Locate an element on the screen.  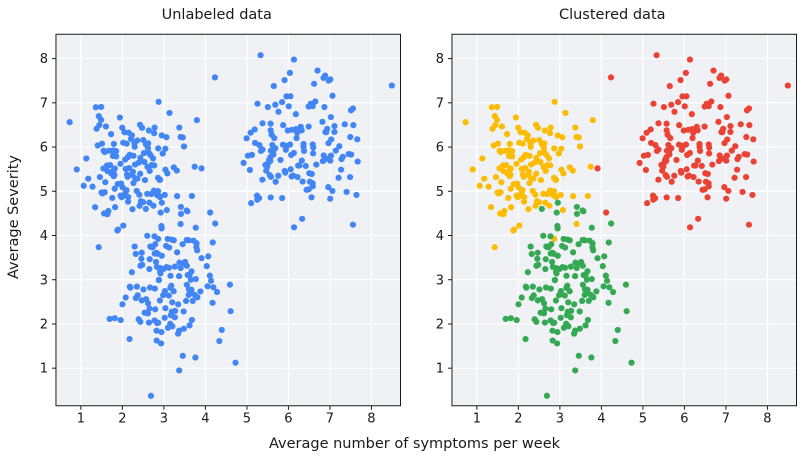
y-tick-label: 1 is located at coordinates (439, 369).